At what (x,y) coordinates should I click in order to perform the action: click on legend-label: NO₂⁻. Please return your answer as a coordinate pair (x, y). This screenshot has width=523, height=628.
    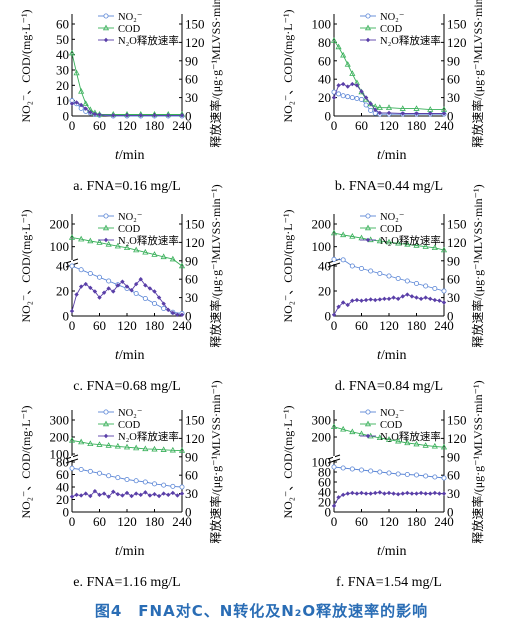
    Looking at the image, I should click on (392, 17).